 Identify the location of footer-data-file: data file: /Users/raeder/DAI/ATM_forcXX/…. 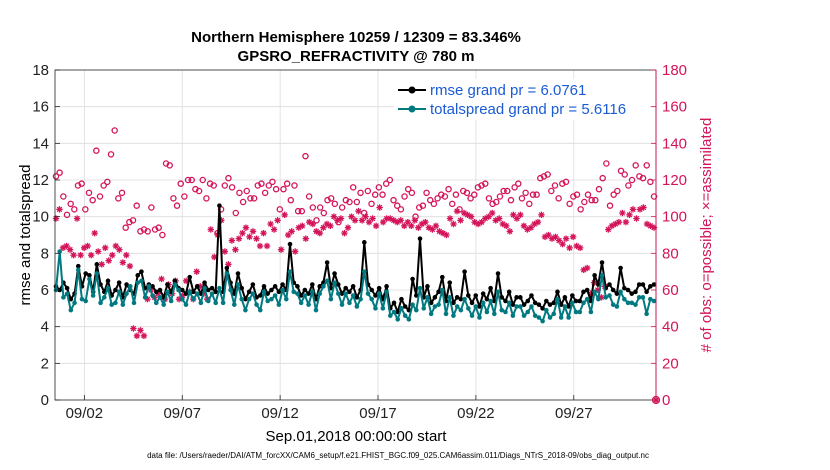
(398, 455).